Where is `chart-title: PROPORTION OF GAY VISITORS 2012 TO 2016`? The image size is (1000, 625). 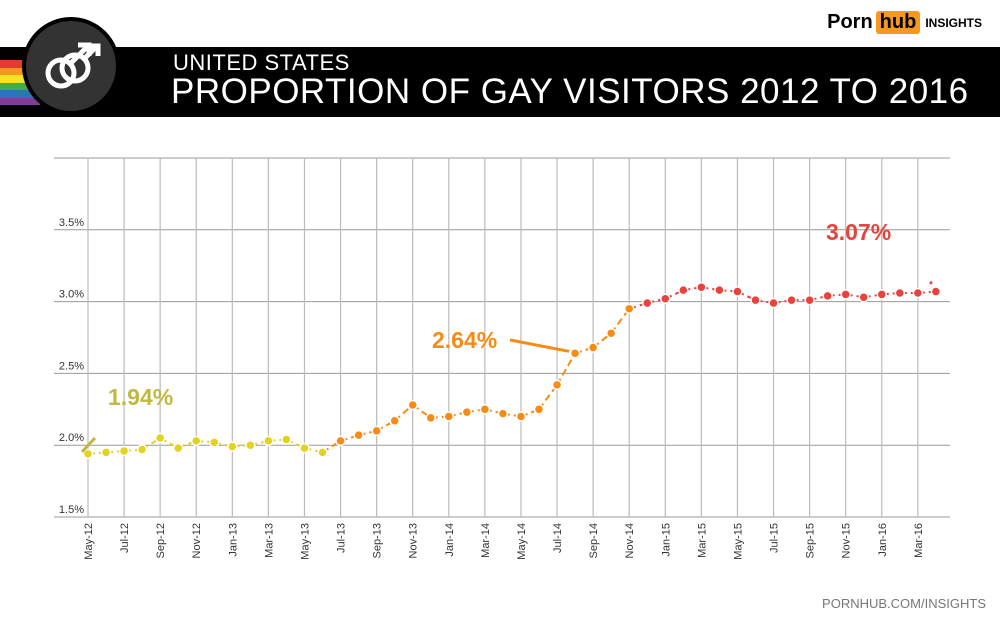
chart-title: PROPORTION OF GAY VISITORS 2012 TO 2016 is located at coordinates (570, 91).